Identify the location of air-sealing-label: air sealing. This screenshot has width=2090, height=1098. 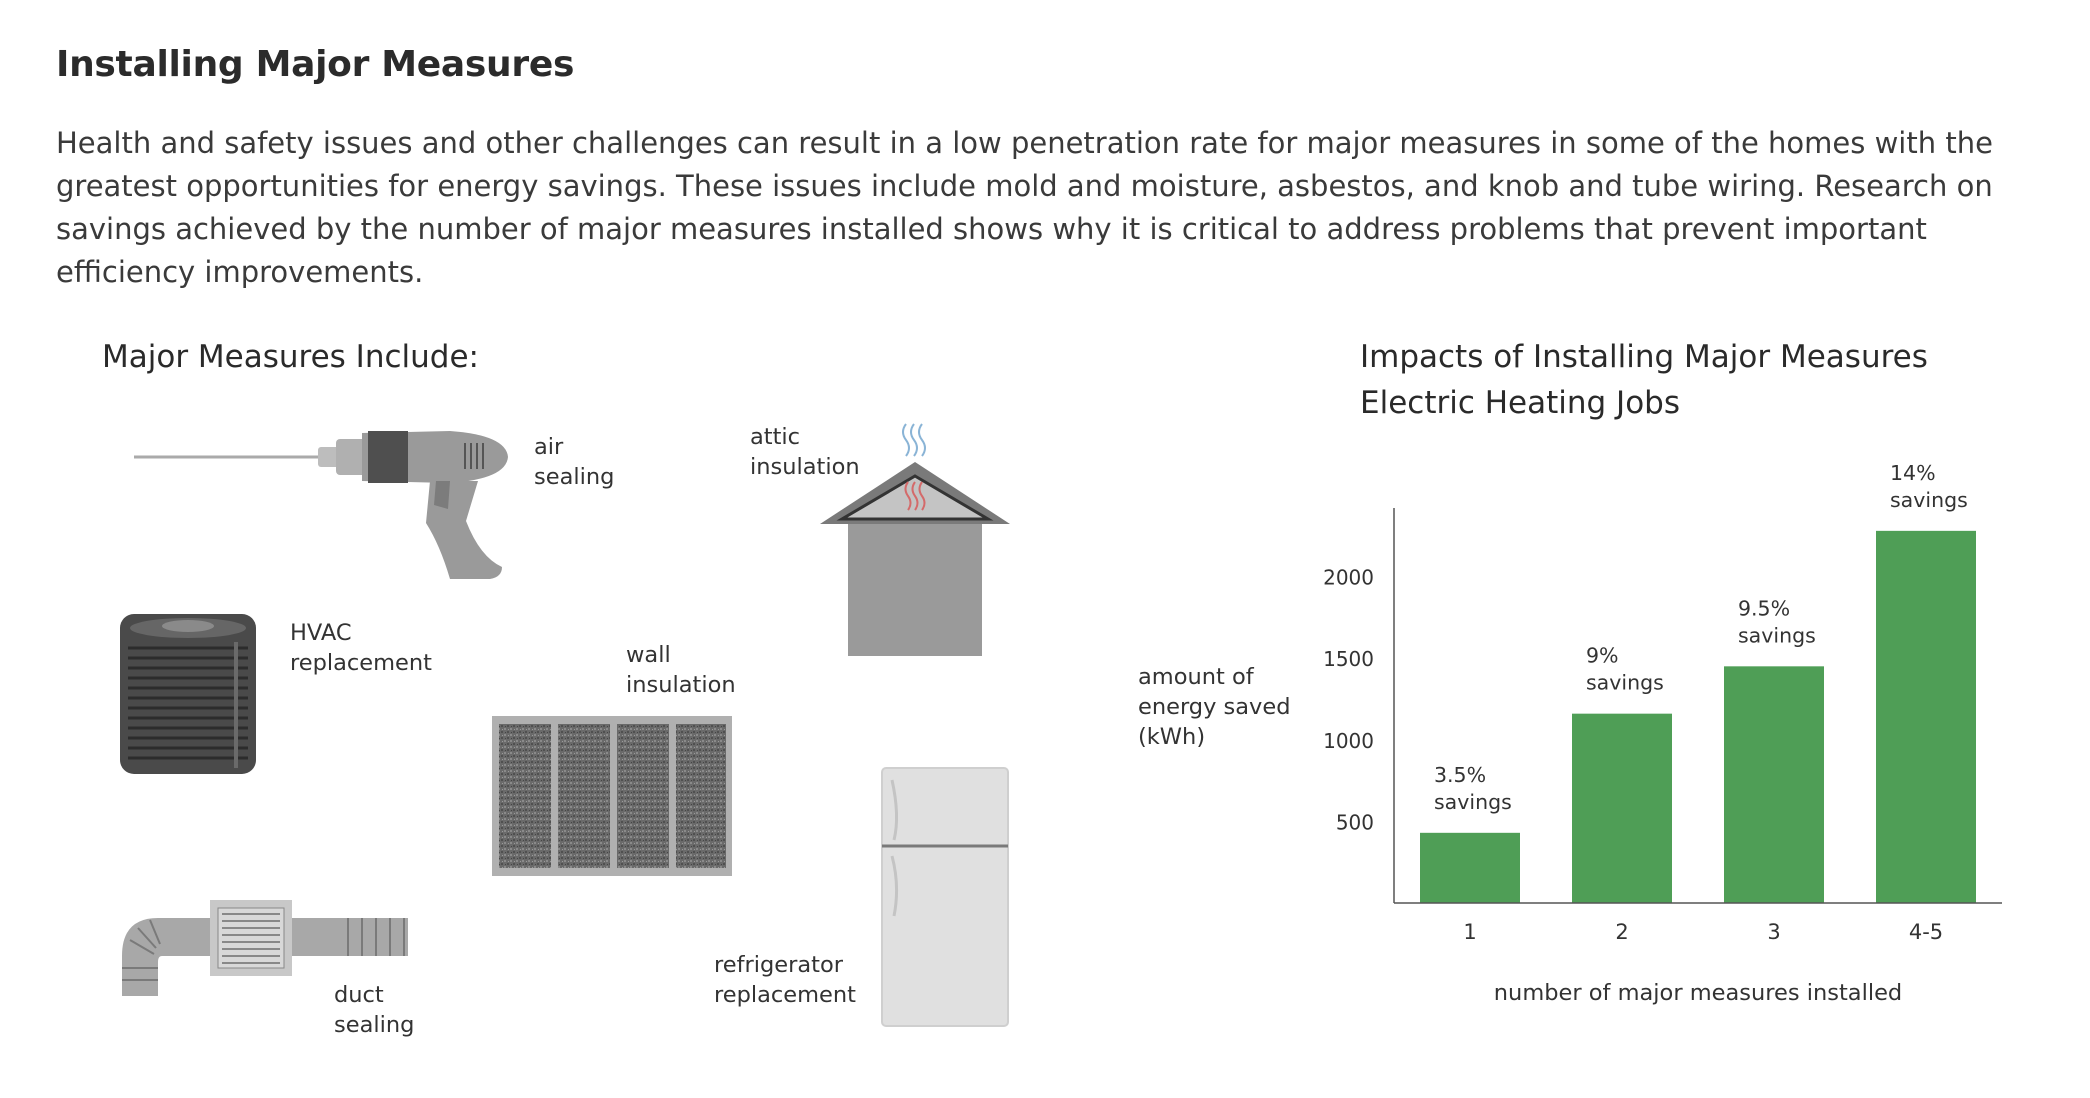
(574, 462).